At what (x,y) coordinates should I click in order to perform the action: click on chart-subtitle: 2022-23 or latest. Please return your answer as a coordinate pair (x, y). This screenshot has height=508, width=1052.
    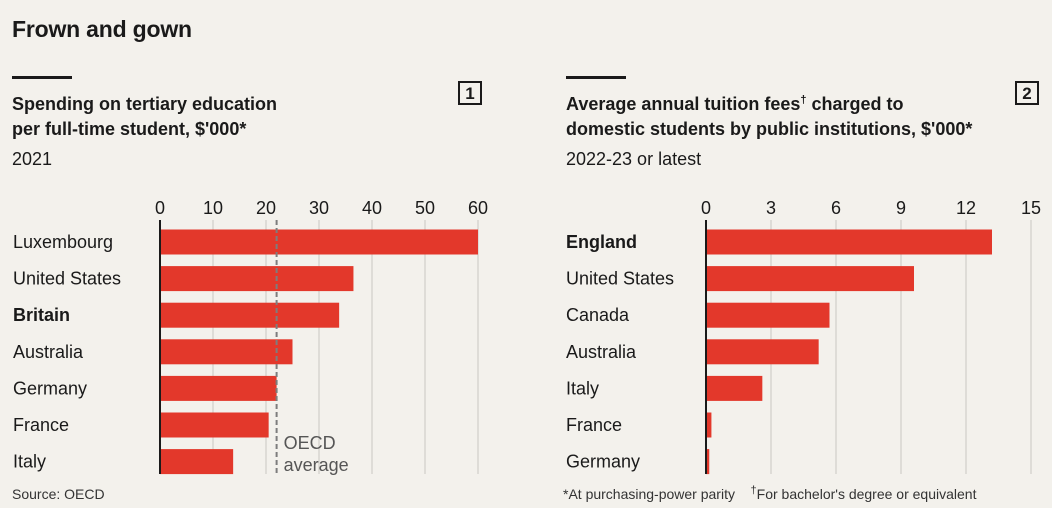
    Looking at the image, I should click on (634, 159).